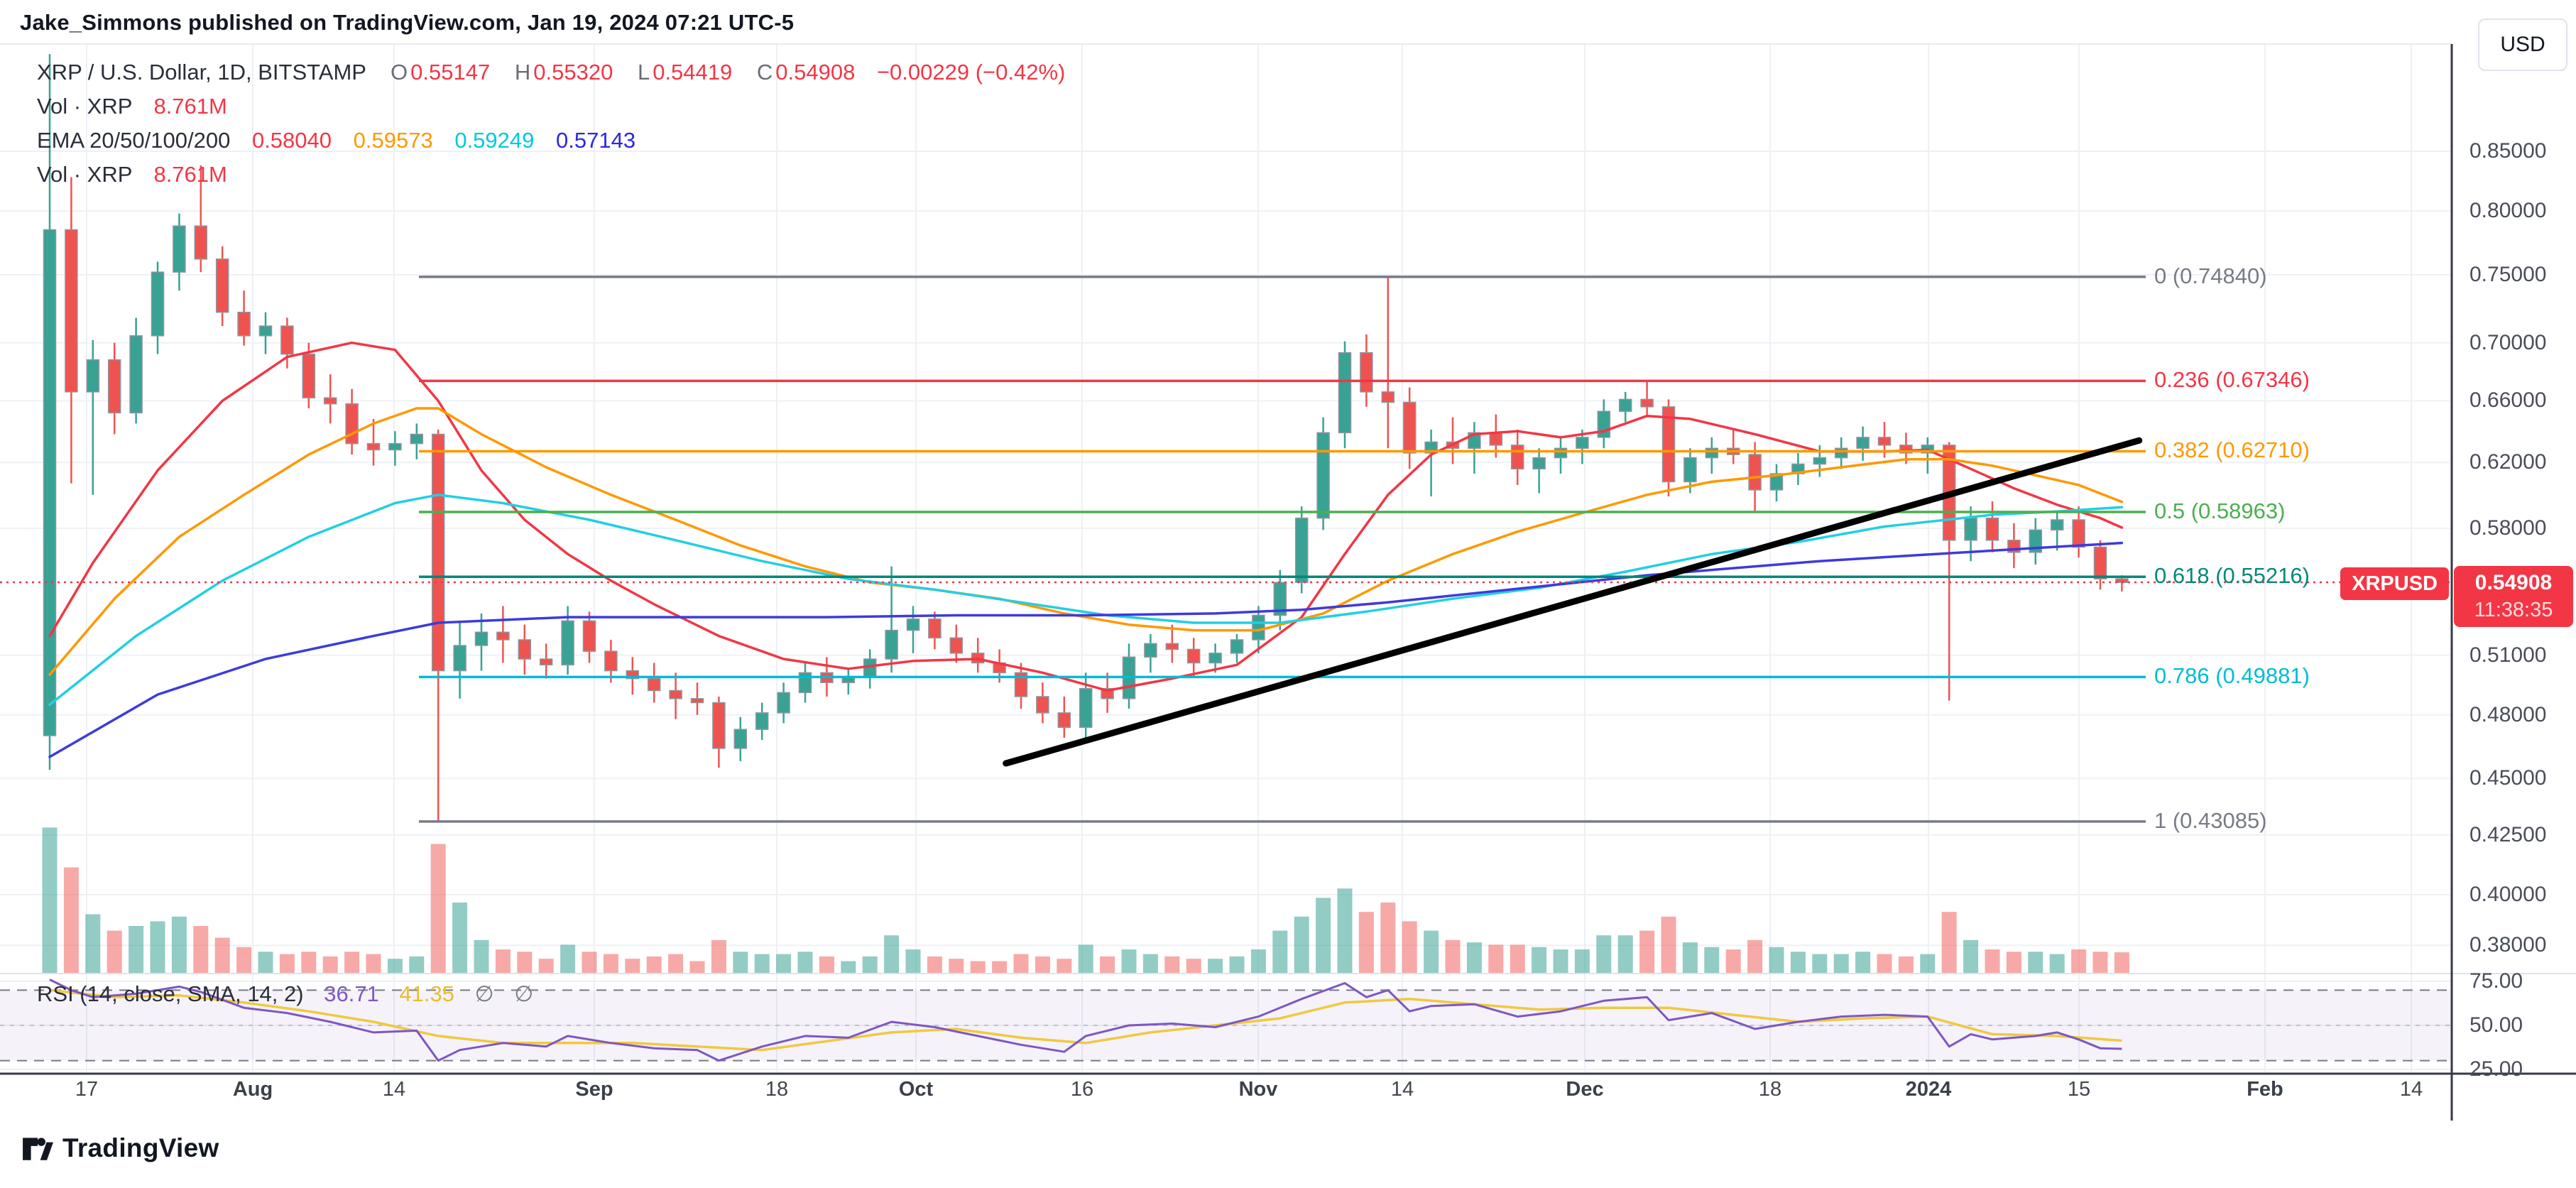 Image resolution: width=2576 pixels, height=1188 pixels. Describe the element at coordinates (2508, 714) in the screenshot. I see `price-tick-label: 0.48000` at that location.